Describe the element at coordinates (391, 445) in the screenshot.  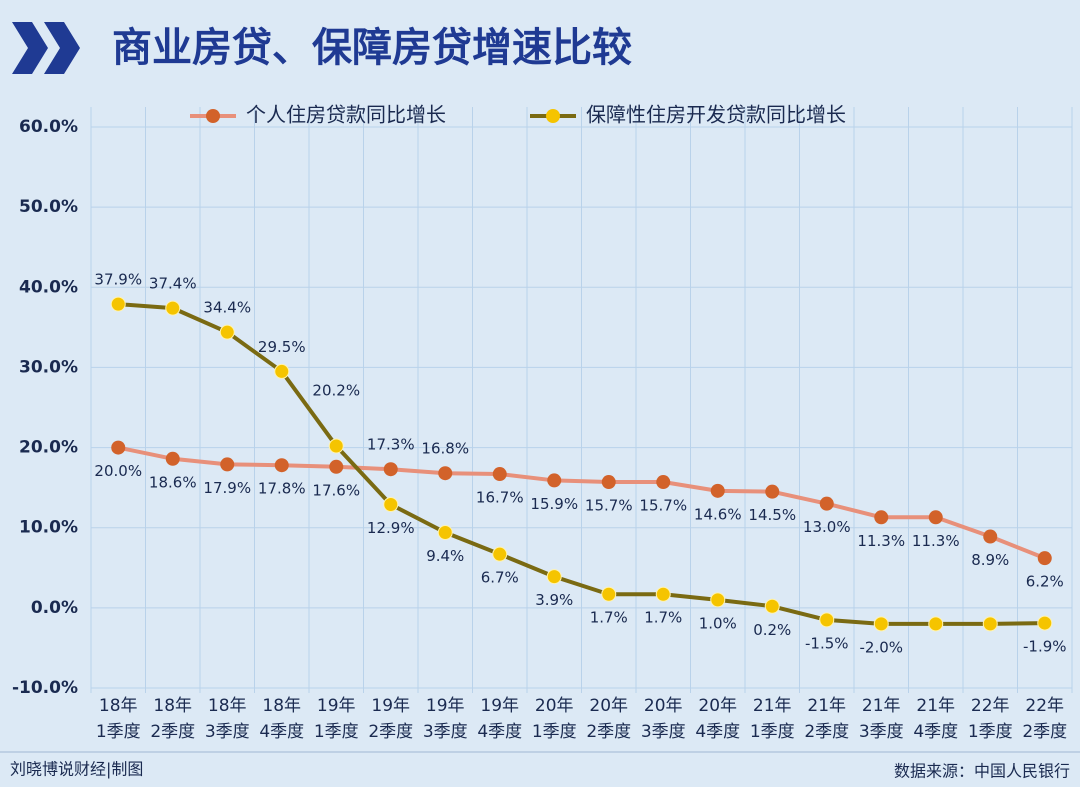
I see `data-label: 17.3%` at that location.